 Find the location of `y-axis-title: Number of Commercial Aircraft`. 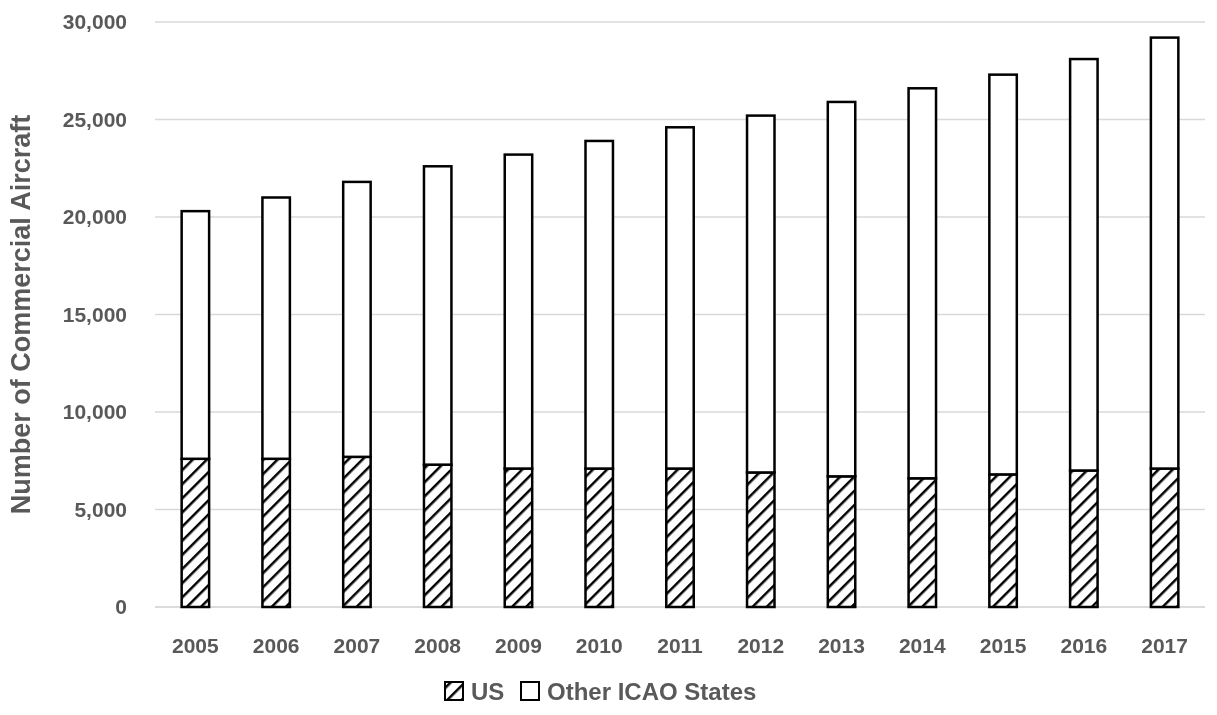

y-axis-title: Number of Commercial Aircraft is located at coordinates (21, 314).